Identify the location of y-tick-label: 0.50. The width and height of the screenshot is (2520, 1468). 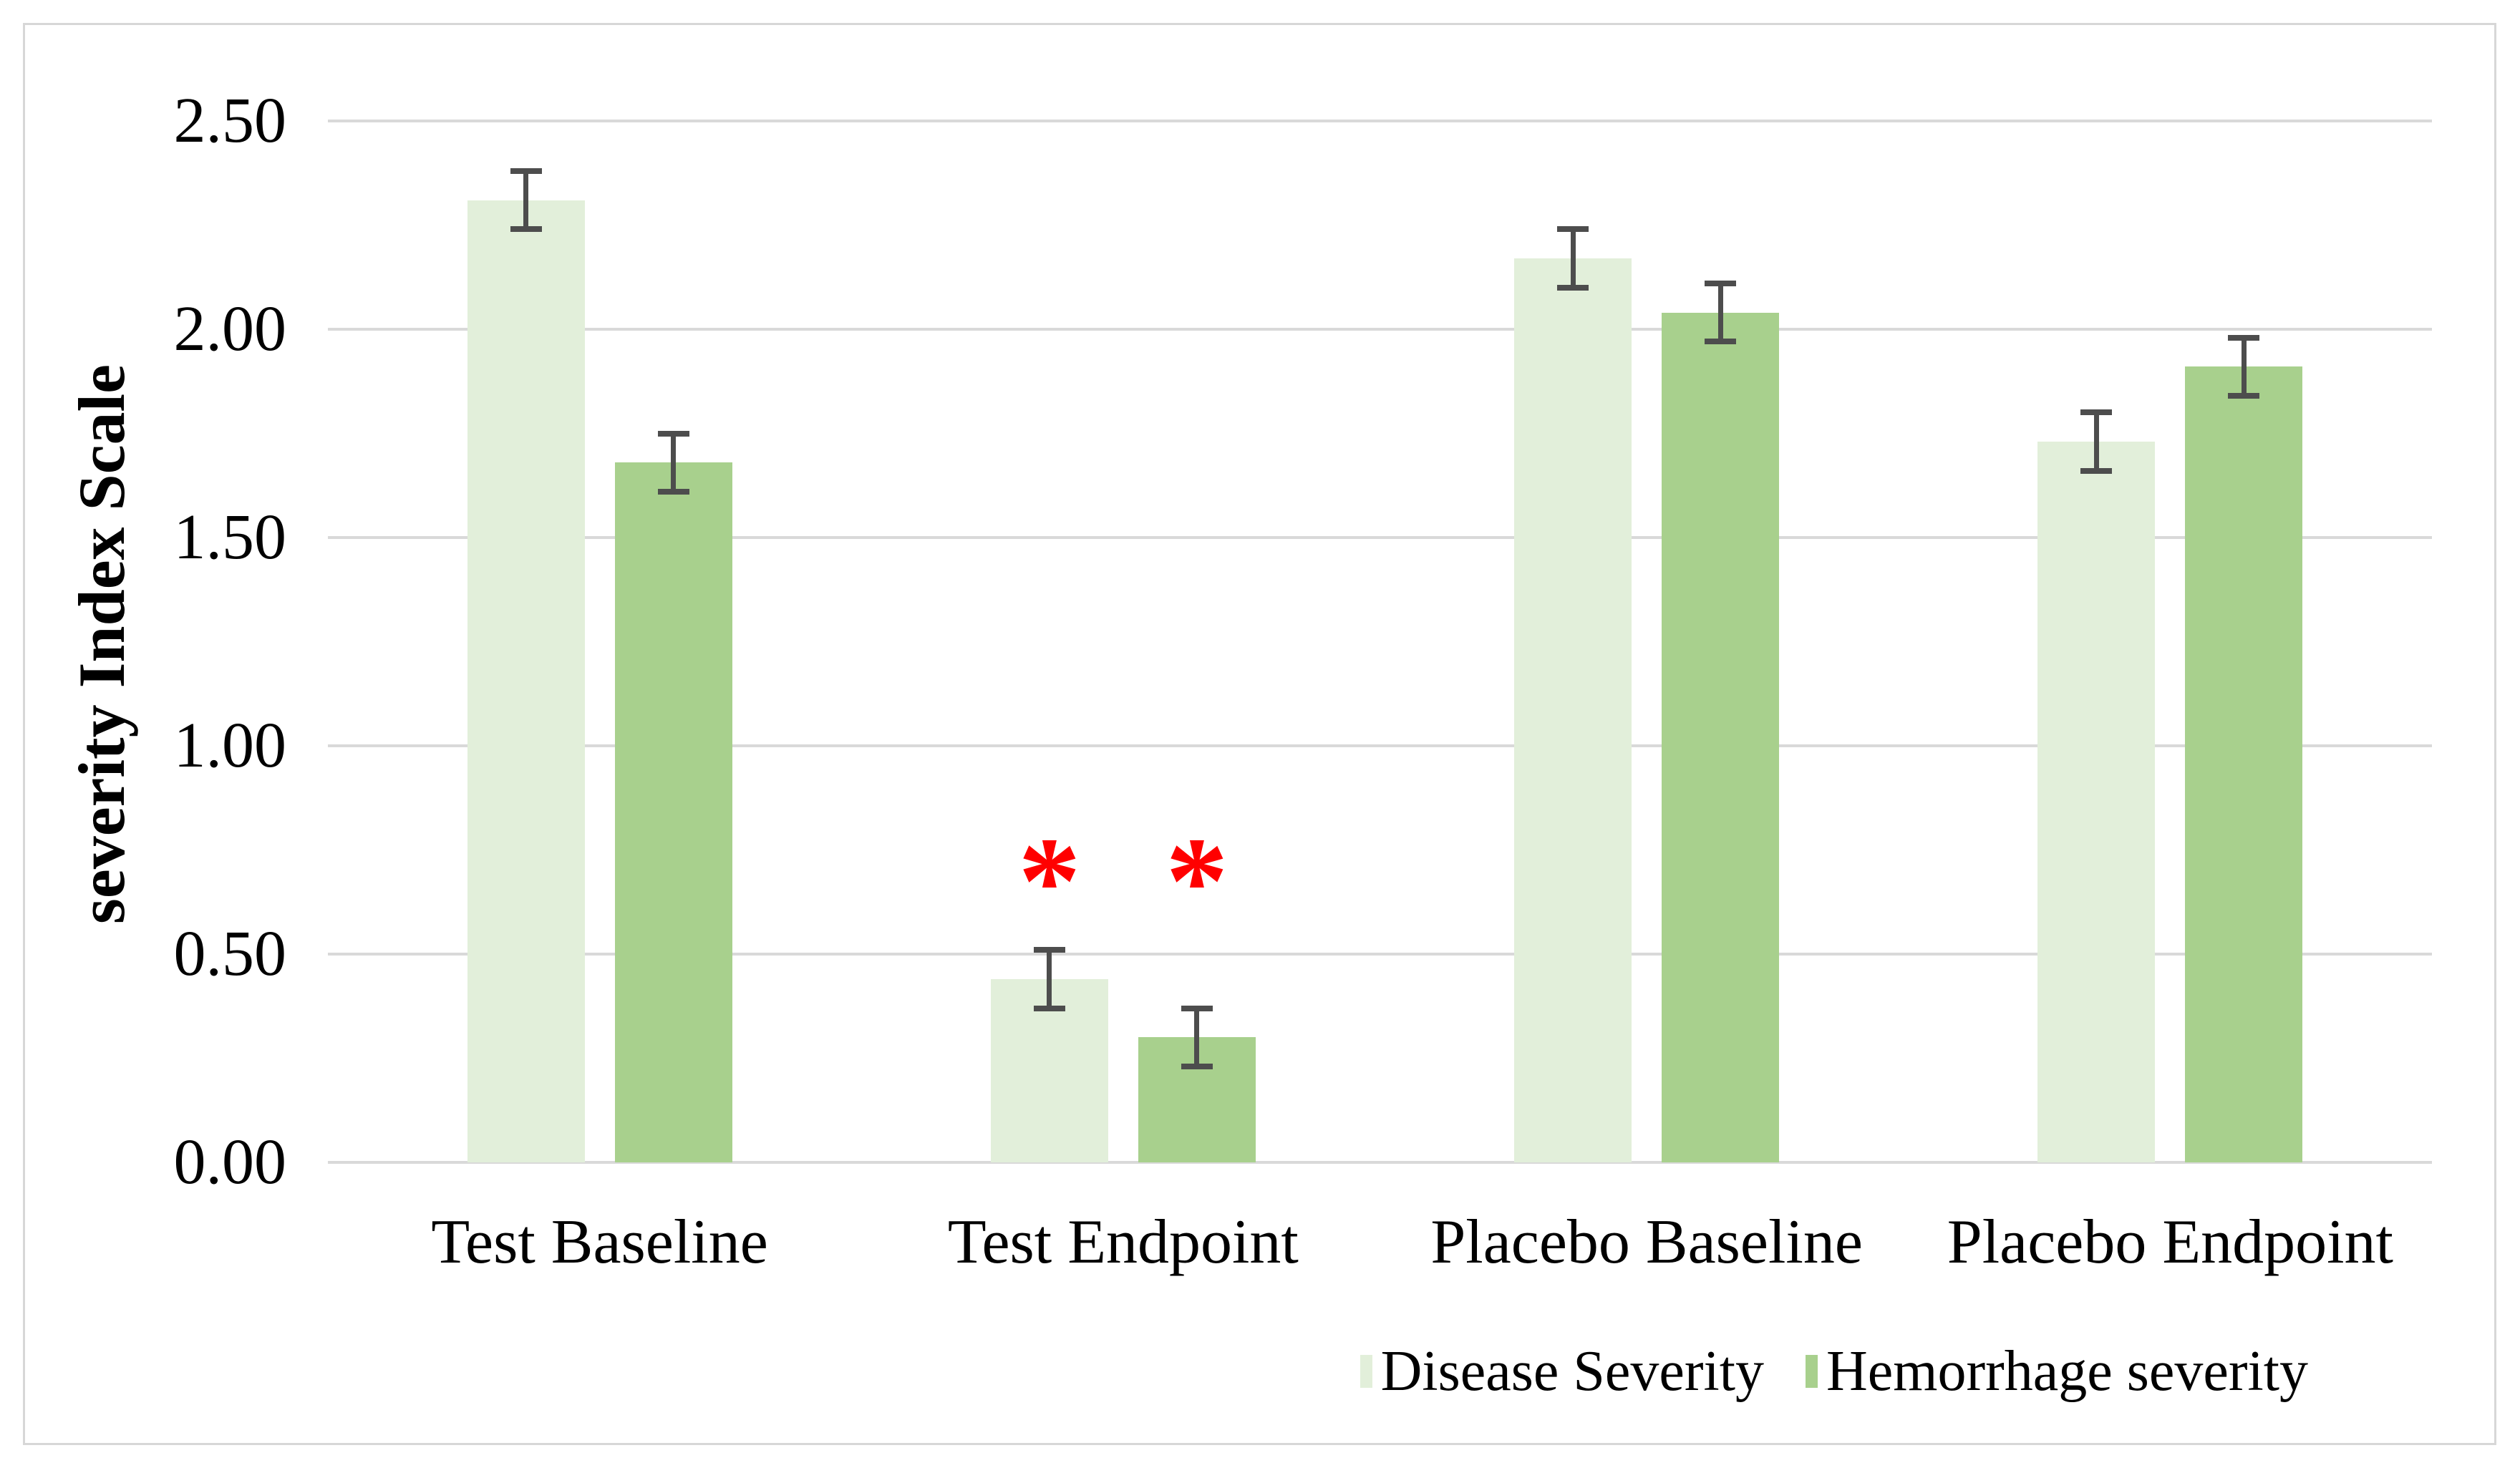
(230, 954).